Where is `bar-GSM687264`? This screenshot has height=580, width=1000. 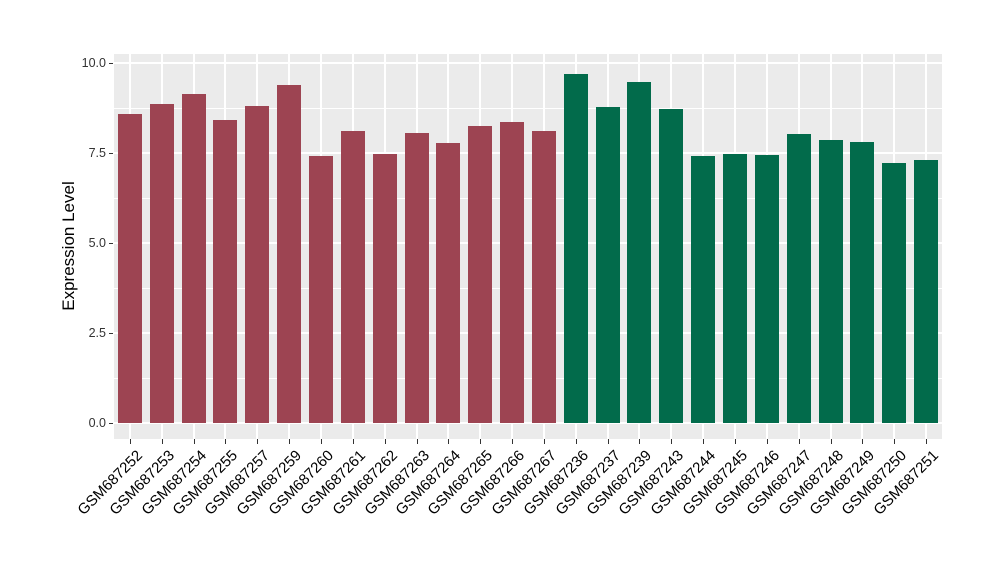
bar-GSM687264 is located at coordinates (448, 282).